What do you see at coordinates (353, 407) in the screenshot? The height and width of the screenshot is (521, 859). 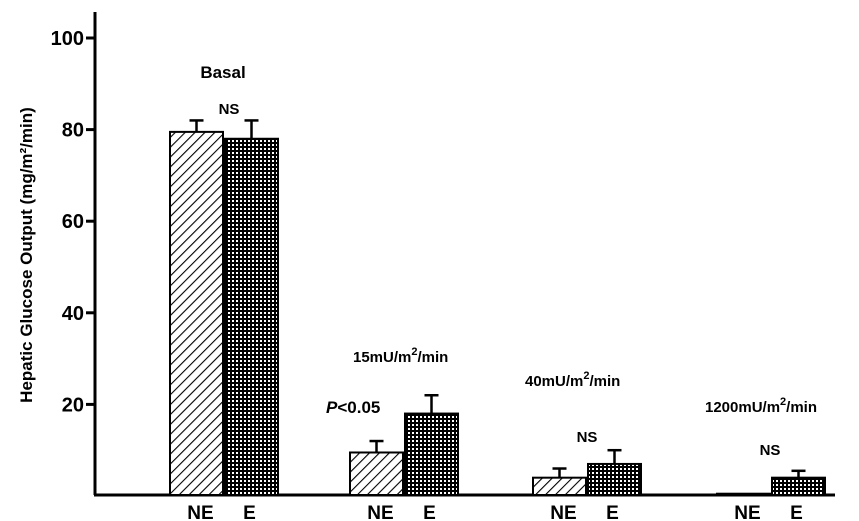 I see `significance-label: P<0.05` at bounding box center [353, 407].